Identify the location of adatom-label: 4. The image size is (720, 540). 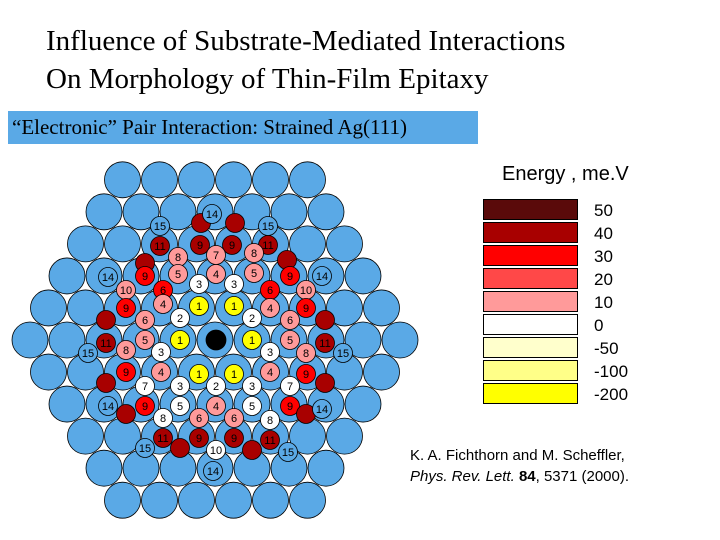
(161, 373).